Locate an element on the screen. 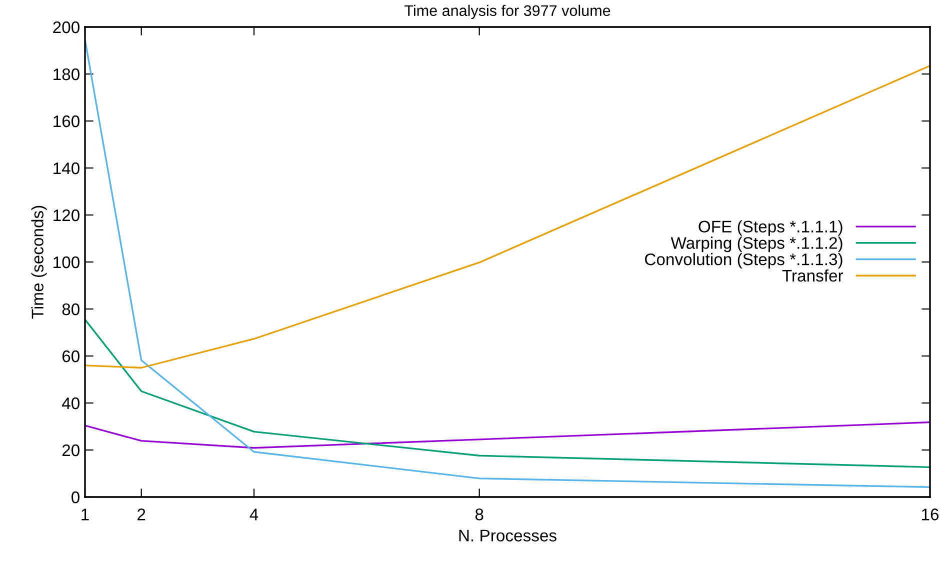  y-tick-label: 60 is located at coordinates (71, 356).